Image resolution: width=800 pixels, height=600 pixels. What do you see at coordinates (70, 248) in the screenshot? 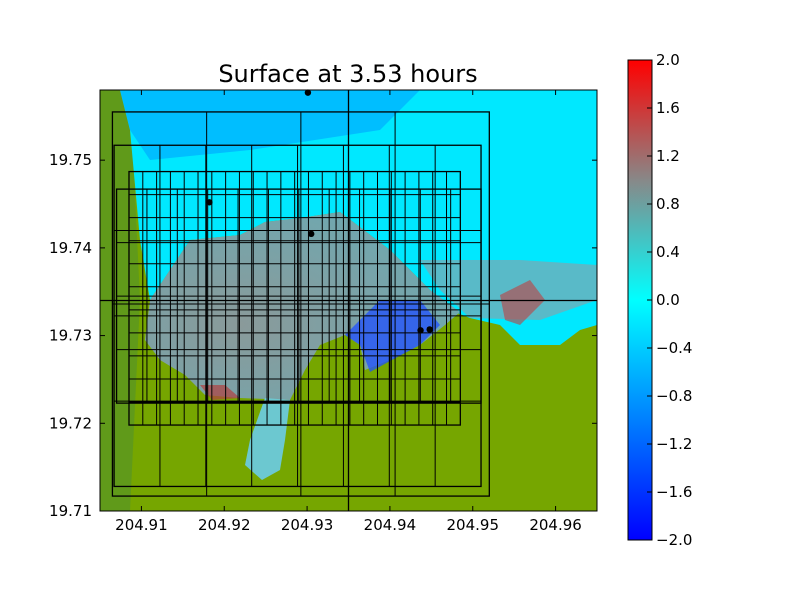
I see `y-tick-label: 19.74` at bounding box center [70, 248].